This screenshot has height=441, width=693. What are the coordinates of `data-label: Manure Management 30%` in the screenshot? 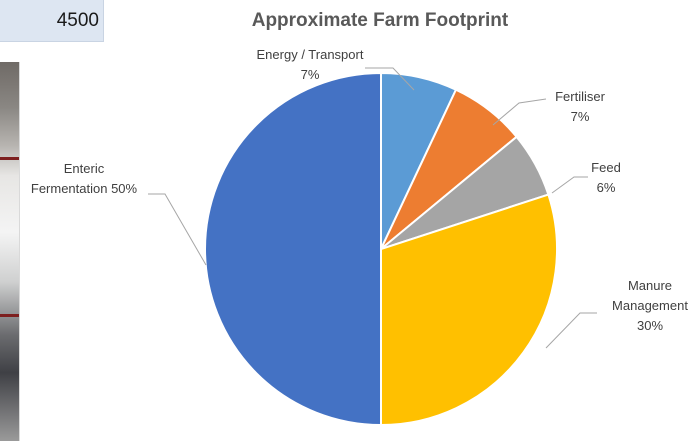 It's located at (650, 305).